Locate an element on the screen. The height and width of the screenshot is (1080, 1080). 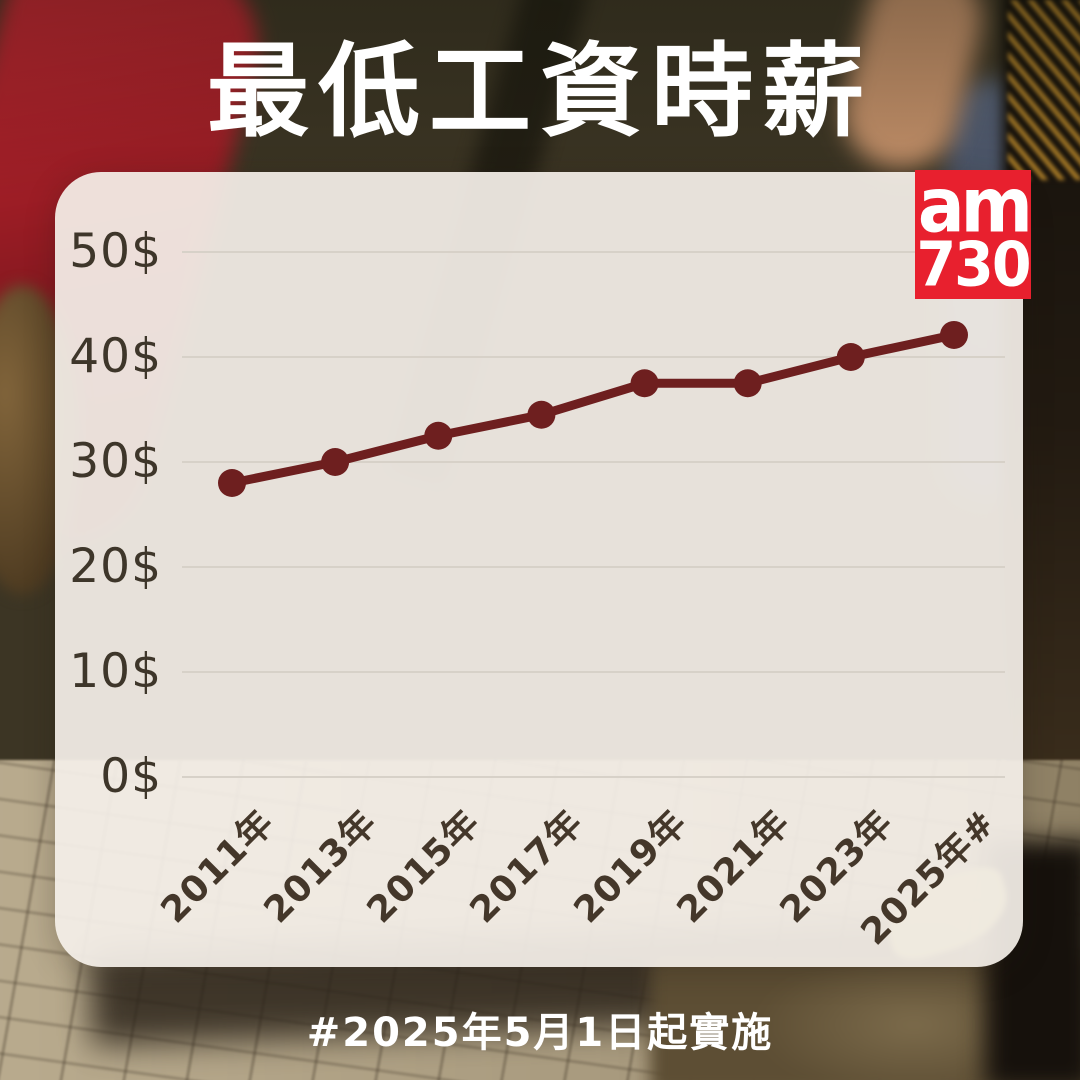
am730-logo: am 730 is located at coordinates (974, 231).